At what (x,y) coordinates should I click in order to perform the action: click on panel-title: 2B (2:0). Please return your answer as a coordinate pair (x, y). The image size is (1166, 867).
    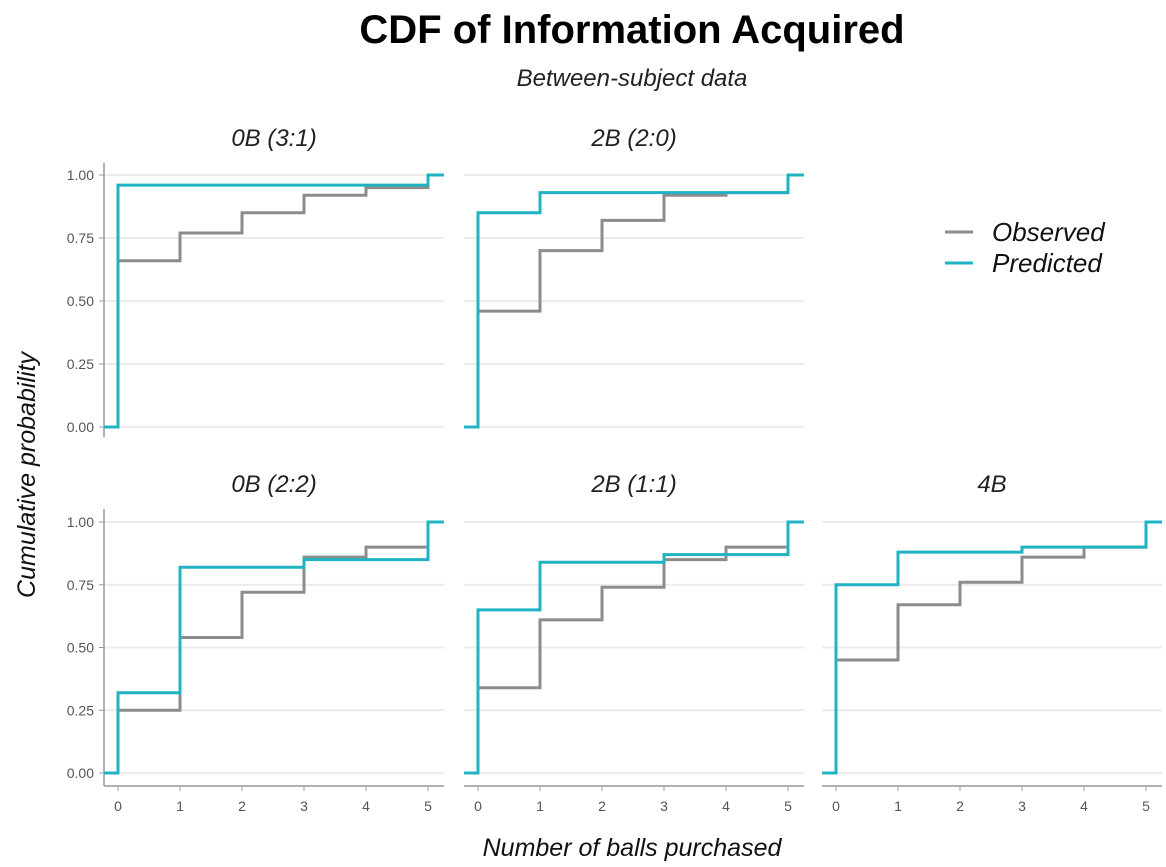
    Looking at the image, I should click on (633, 138).